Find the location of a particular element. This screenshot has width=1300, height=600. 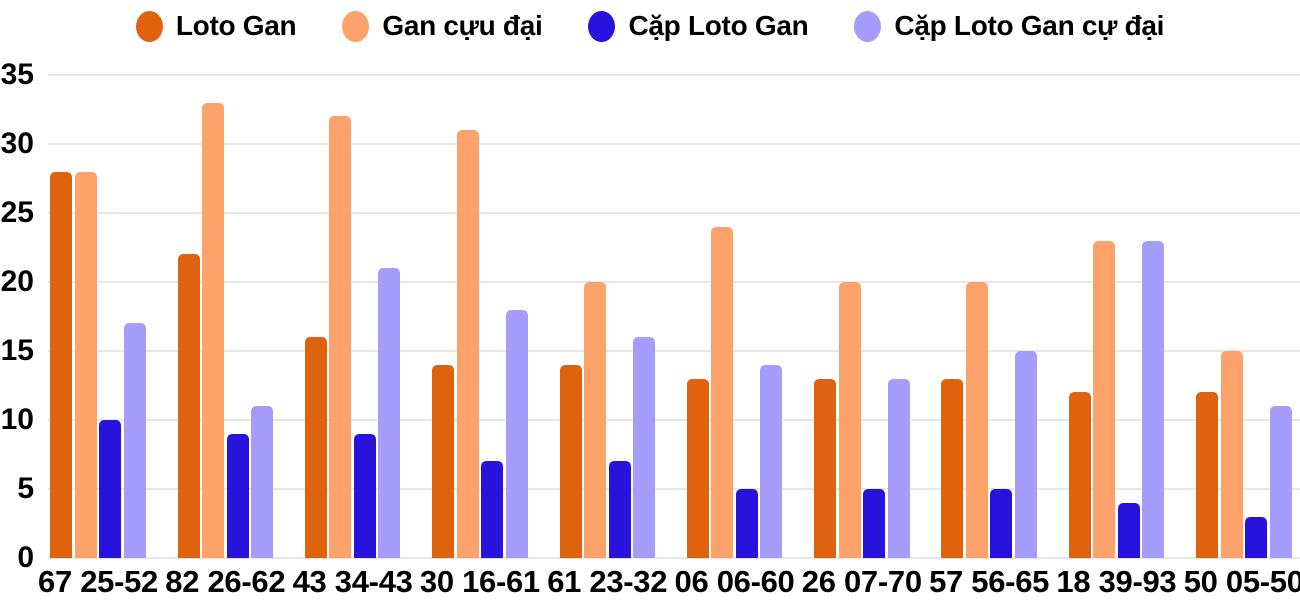

x-category-label: 57 56-65 is located at coordinates (989, 581).